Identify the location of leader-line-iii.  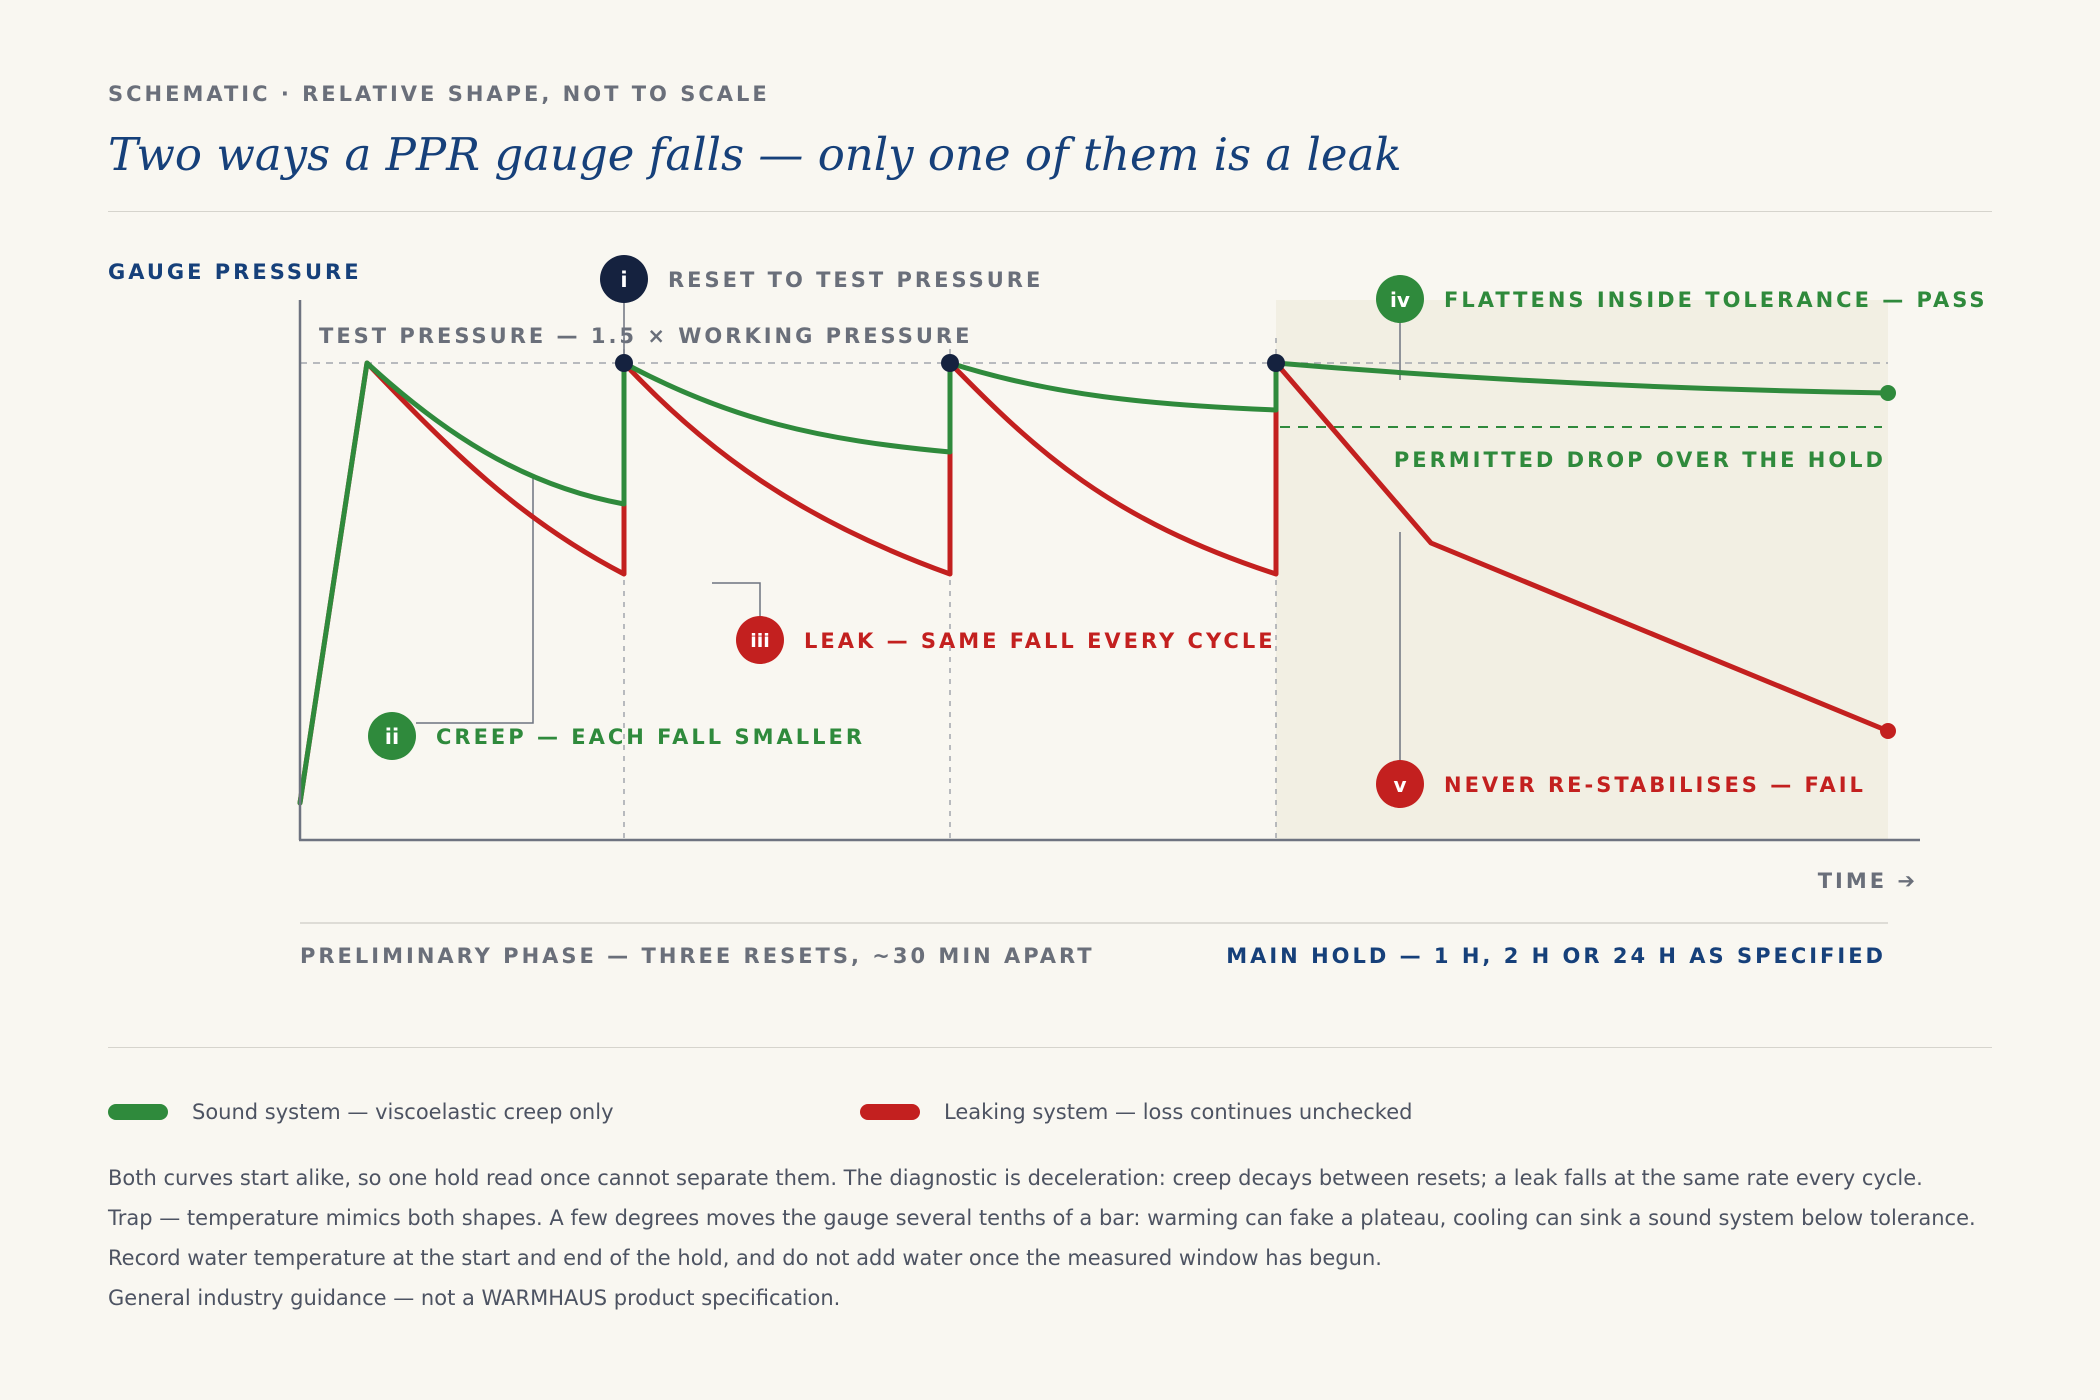
(736, 599).